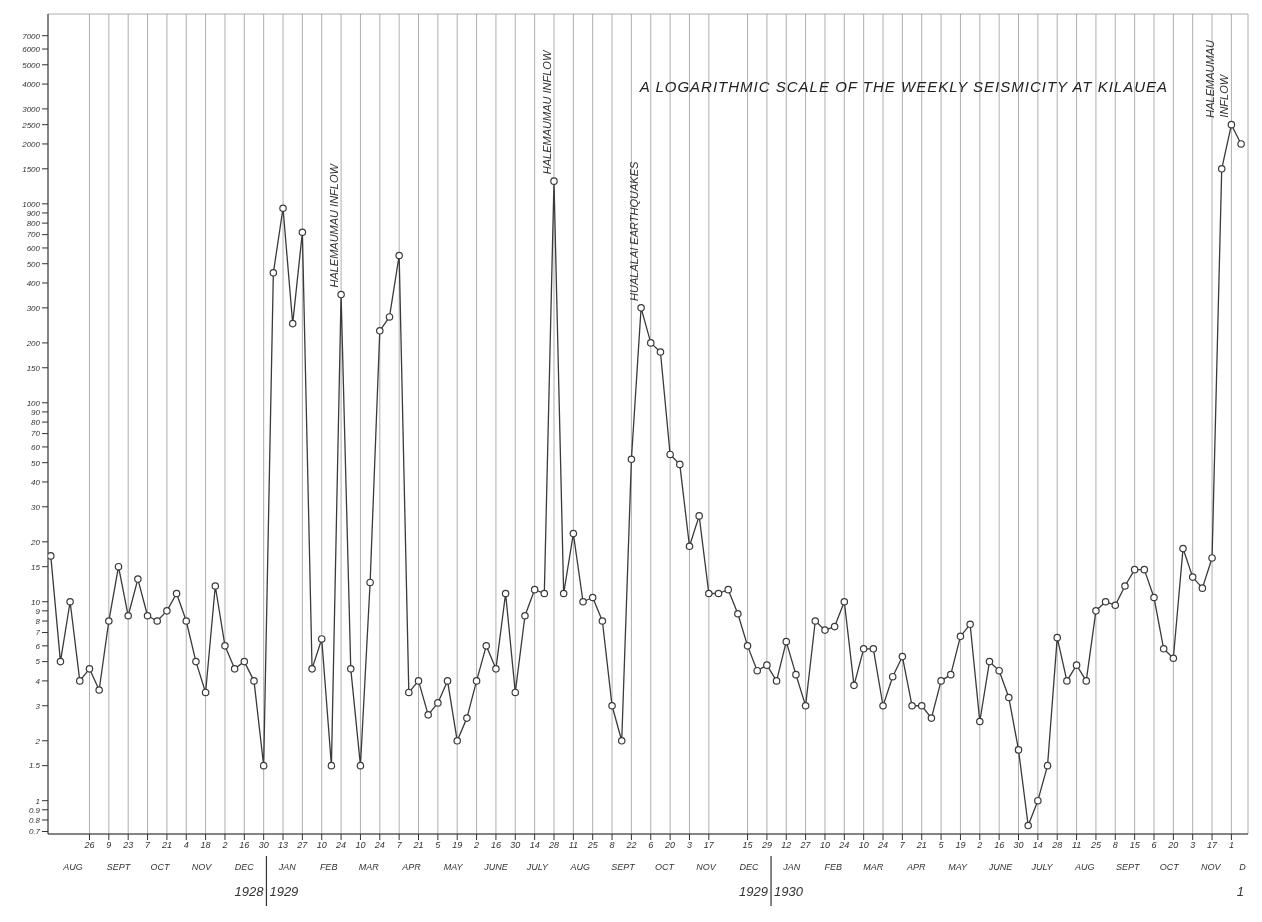 The width and height of the screenshot is (1262, 922). Describe the element at coordinates (771, 891) in the screenshot. I see `ref-line-label: 1929 1930` at that location.